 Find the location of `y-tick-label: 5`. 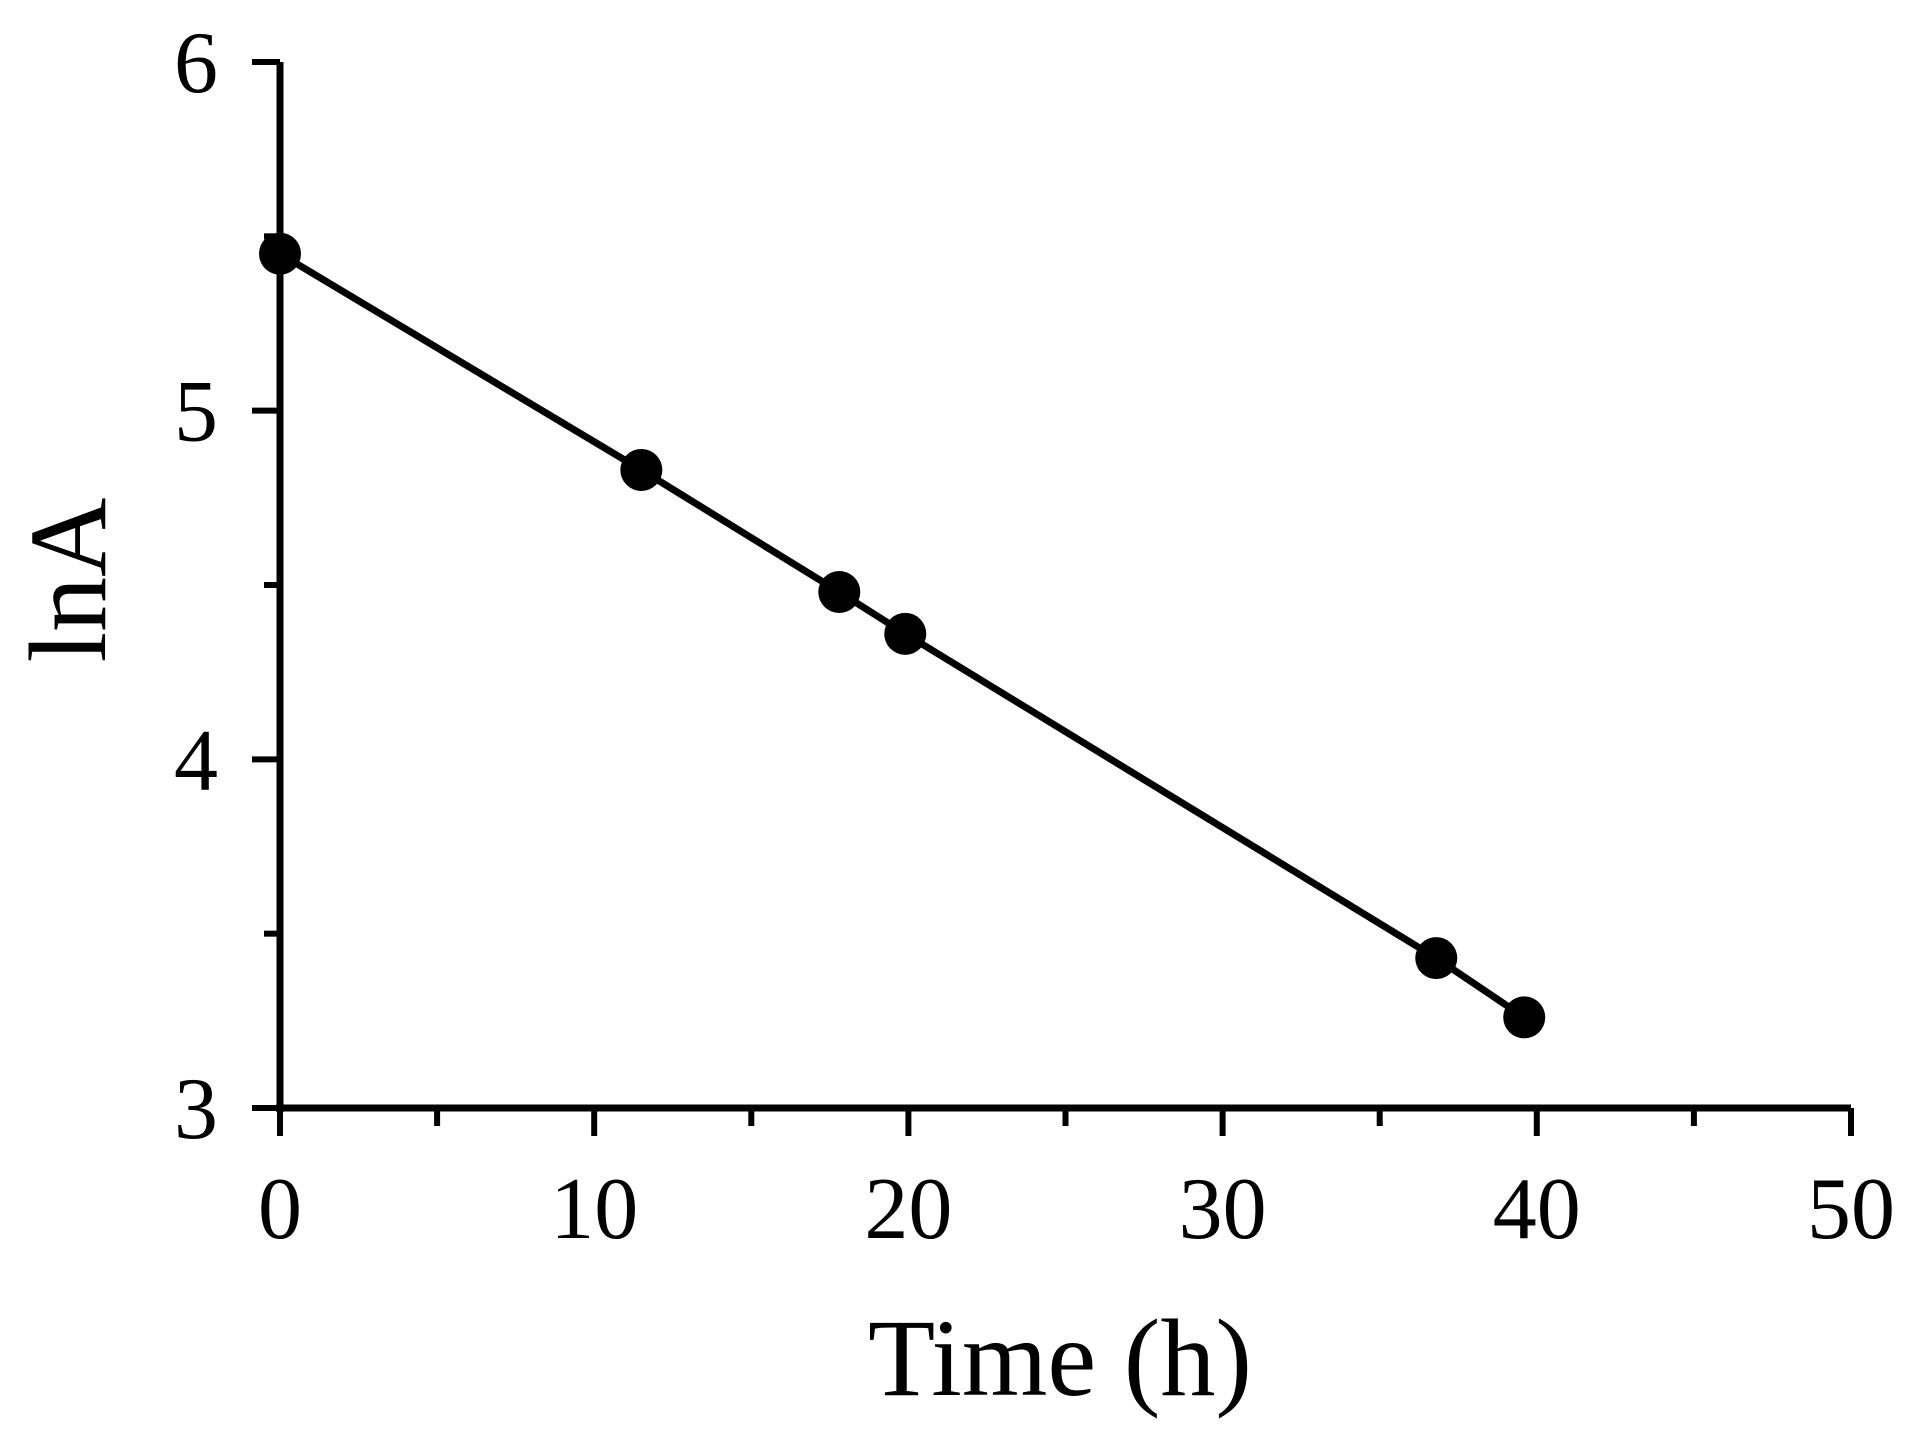

y-tick-label: 5 is located at coordinates (196, 412).